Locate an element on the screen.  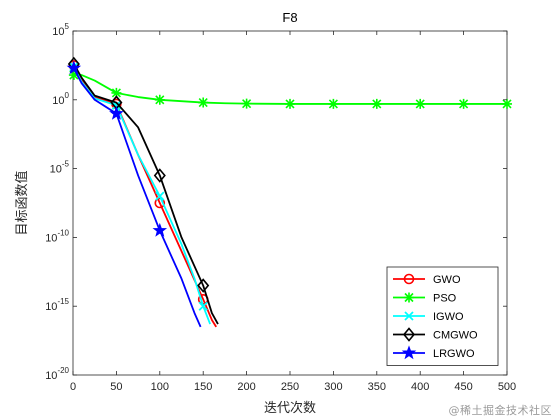
x-tick-label: 400 is located at coordinates (420, 387).